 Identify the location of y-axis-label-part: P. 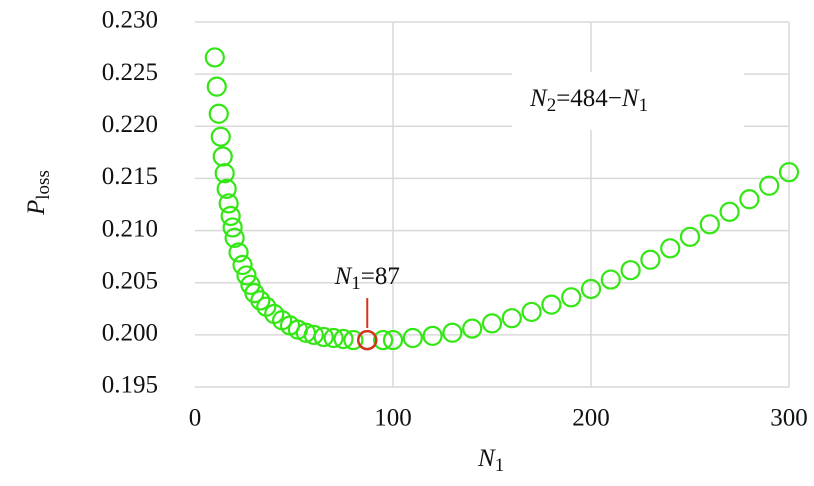
(36, 208).